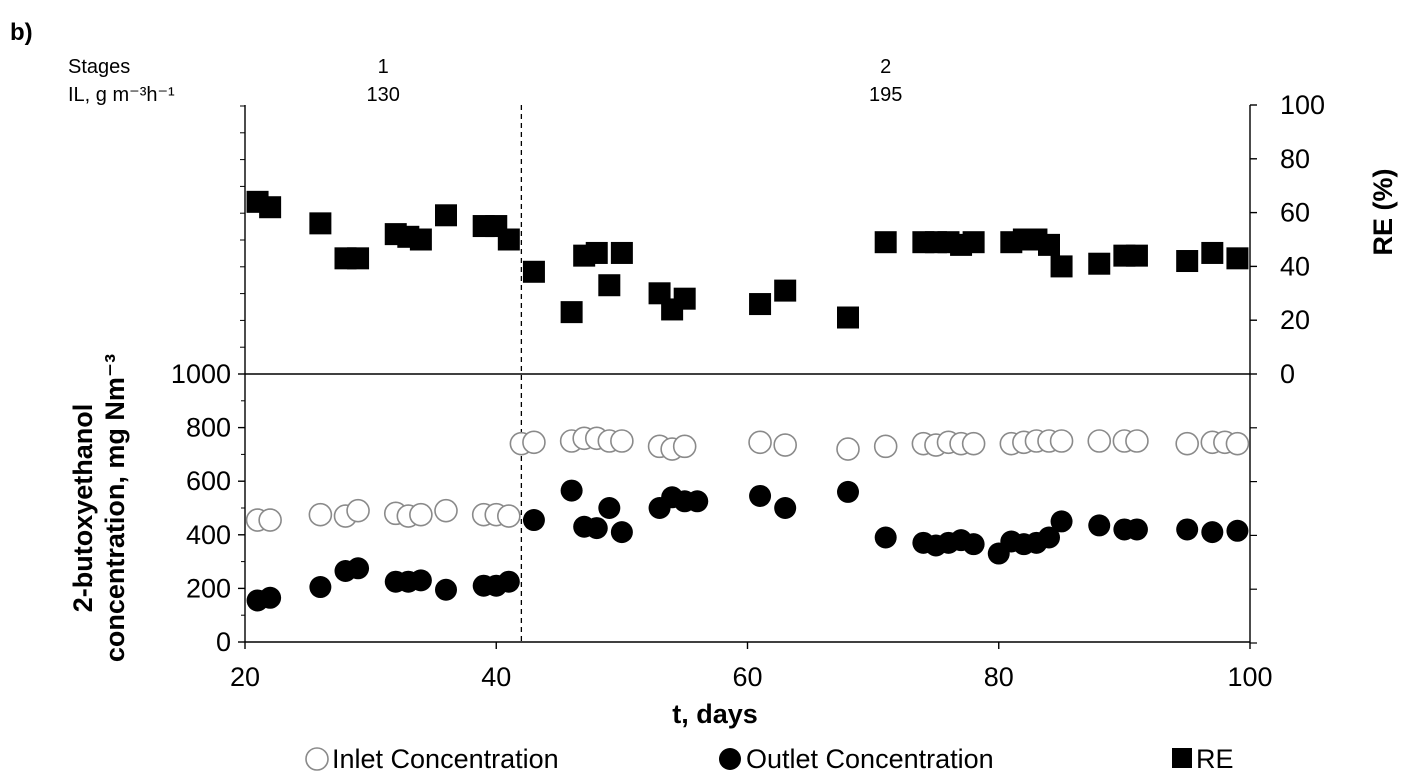 This screenshot has width=1403, height=777. Describe the element at coordinates (715, 714) in the screenshot. I see `x-axis-title: t, days` at that location.